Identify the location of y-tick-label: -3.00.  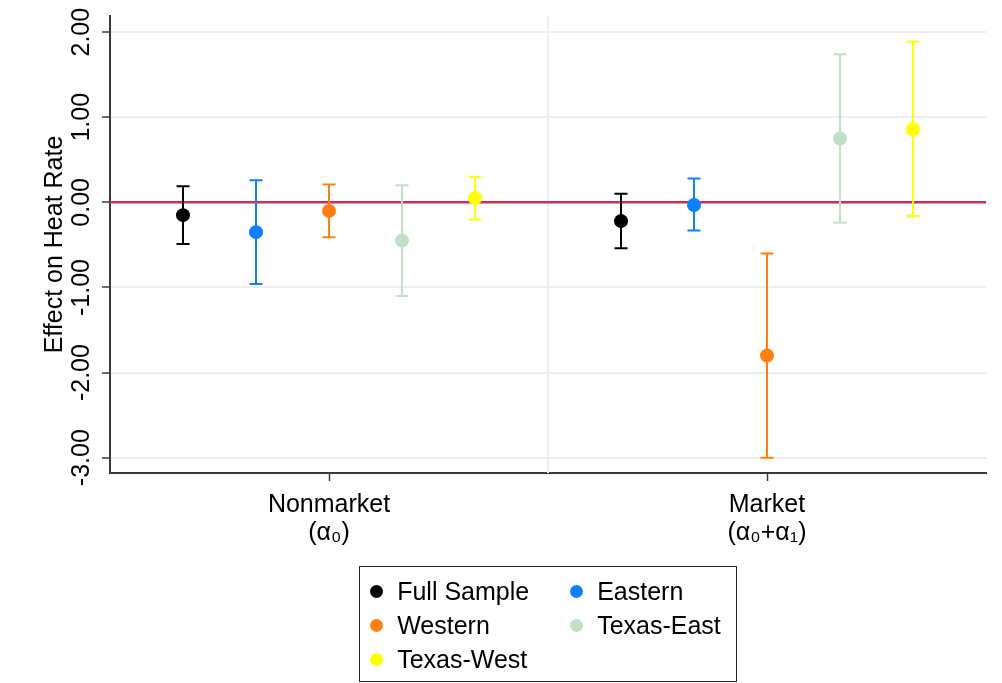
(79, 458).